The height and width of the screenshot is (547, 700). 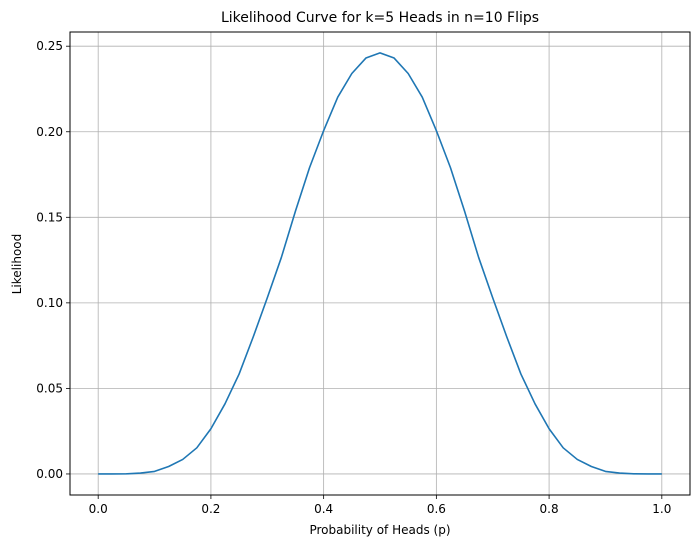 What do you see at coordinates (17, 264) in the screenshot?
I see `y-axis-label: Likelihood` at bounding box center [17, 264].